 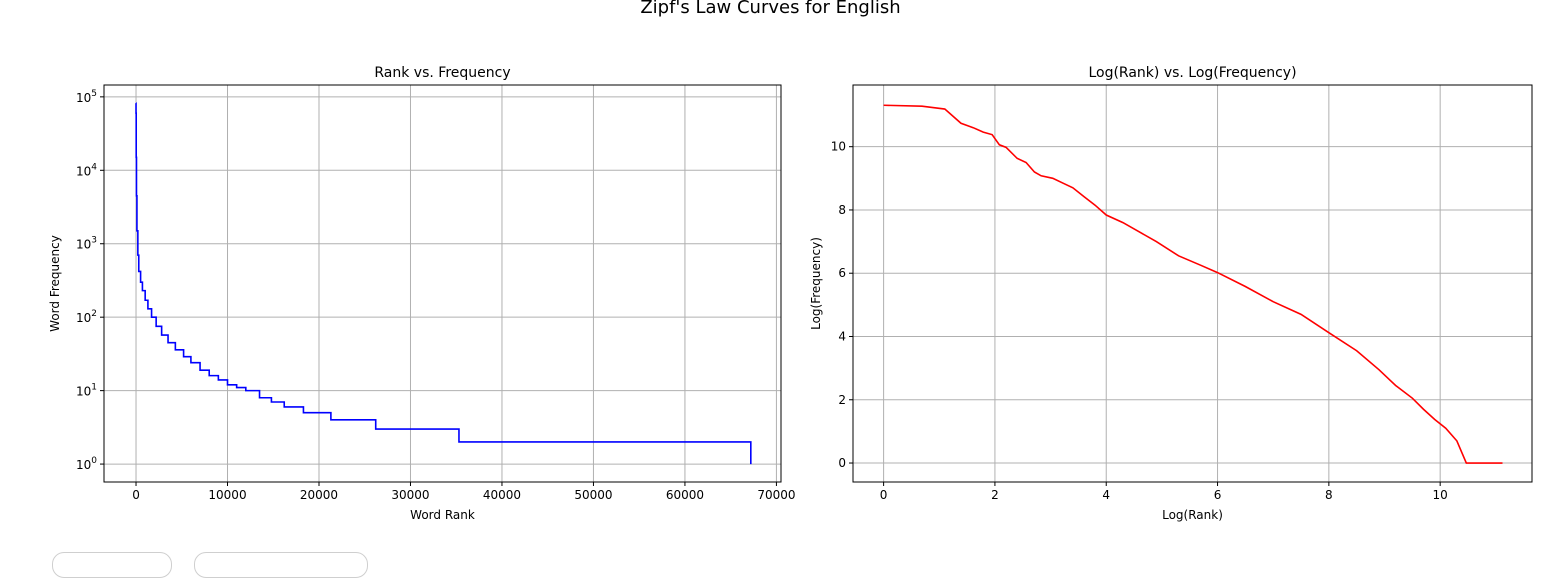 What do you see at coordinates (86, 97) in the screenshot?
I see `y-tick-label: 10⁵` at bounding box center [86, 97].